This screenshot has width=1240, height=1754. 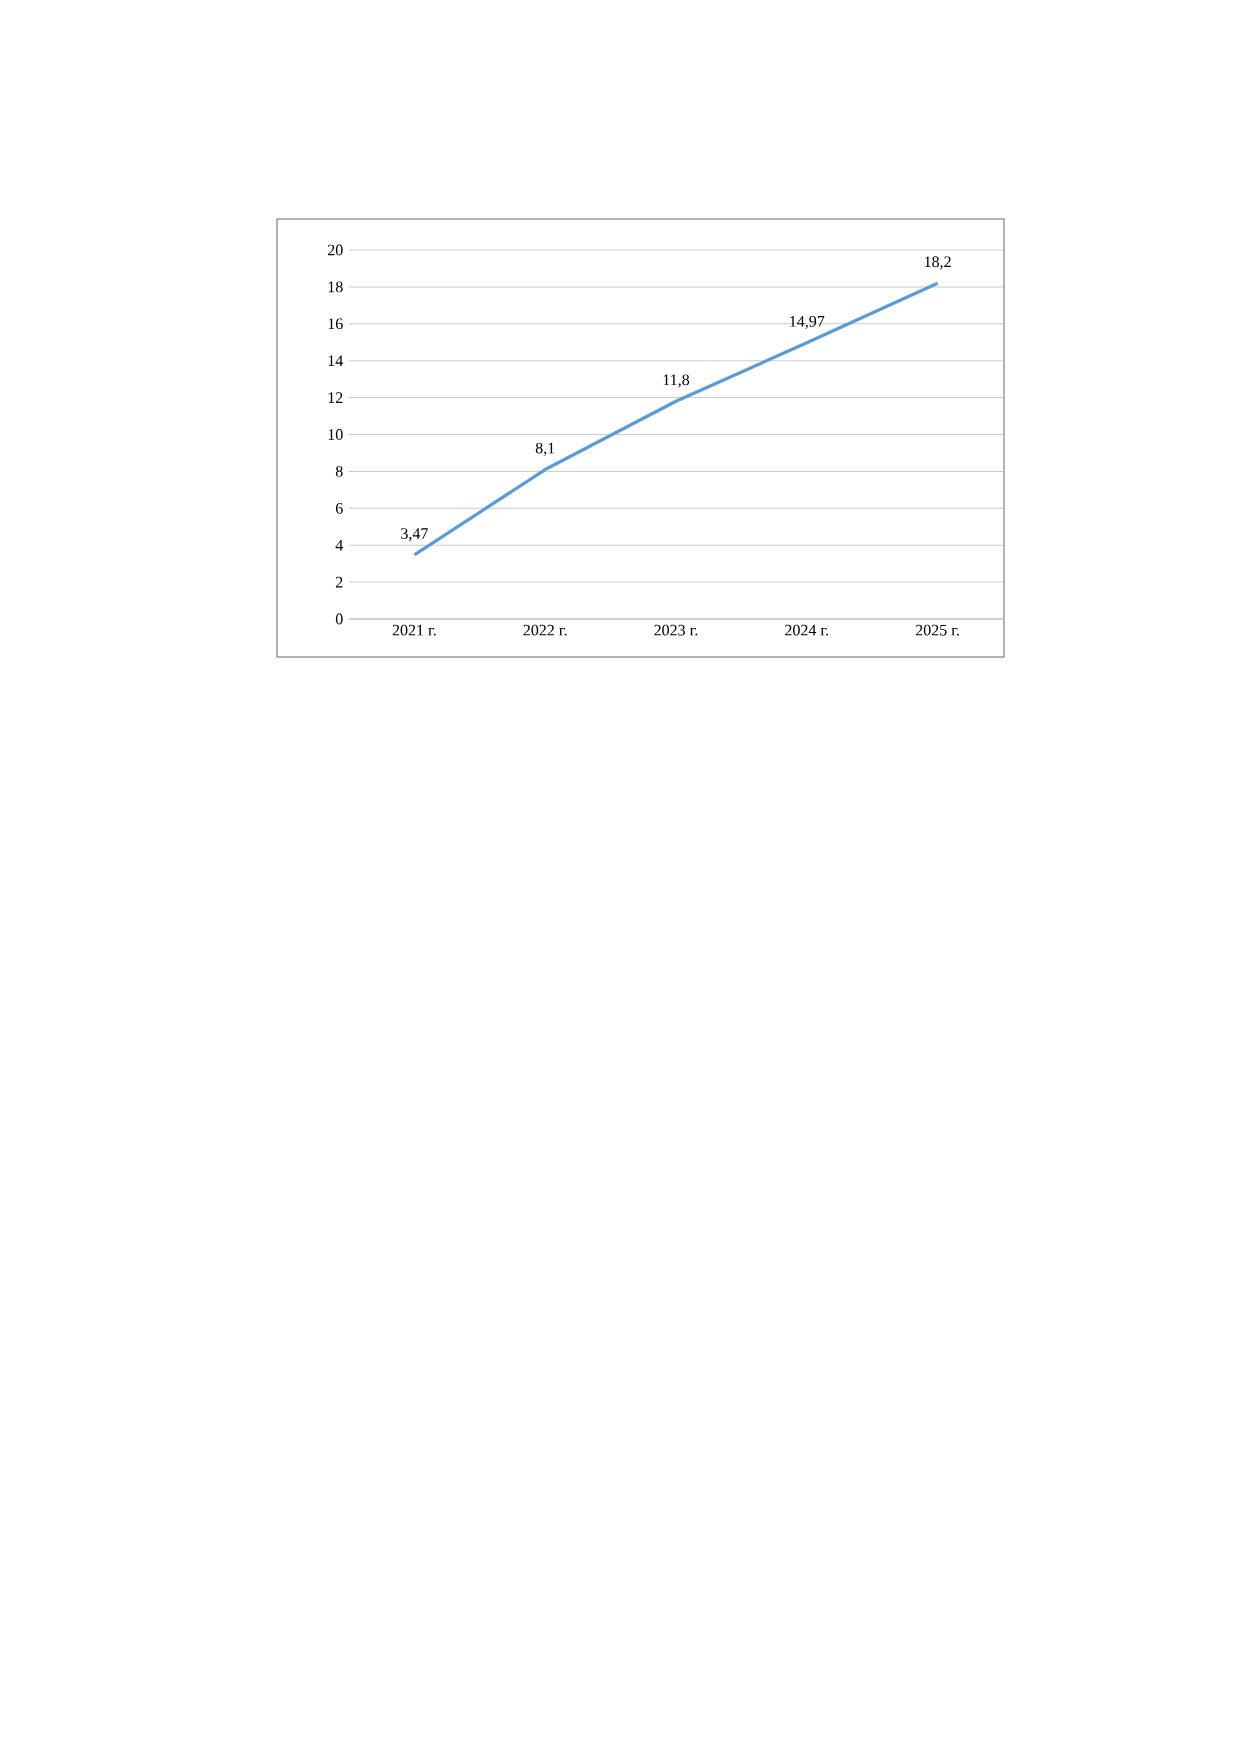 I want to click on y-tick-label: 18, so click(x=335, y=287).